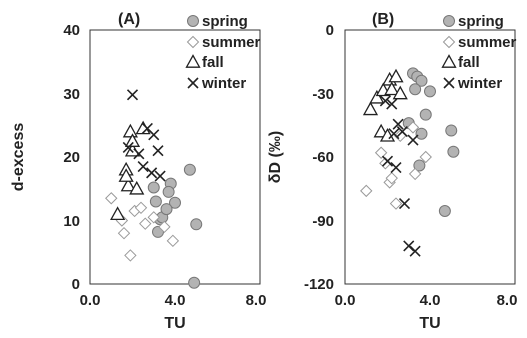 This screenshot has height=338, width=527. Describe the element at coordinates (481, 21) in the screenshot. I see `legend-label-b-spring: spring` at that location.